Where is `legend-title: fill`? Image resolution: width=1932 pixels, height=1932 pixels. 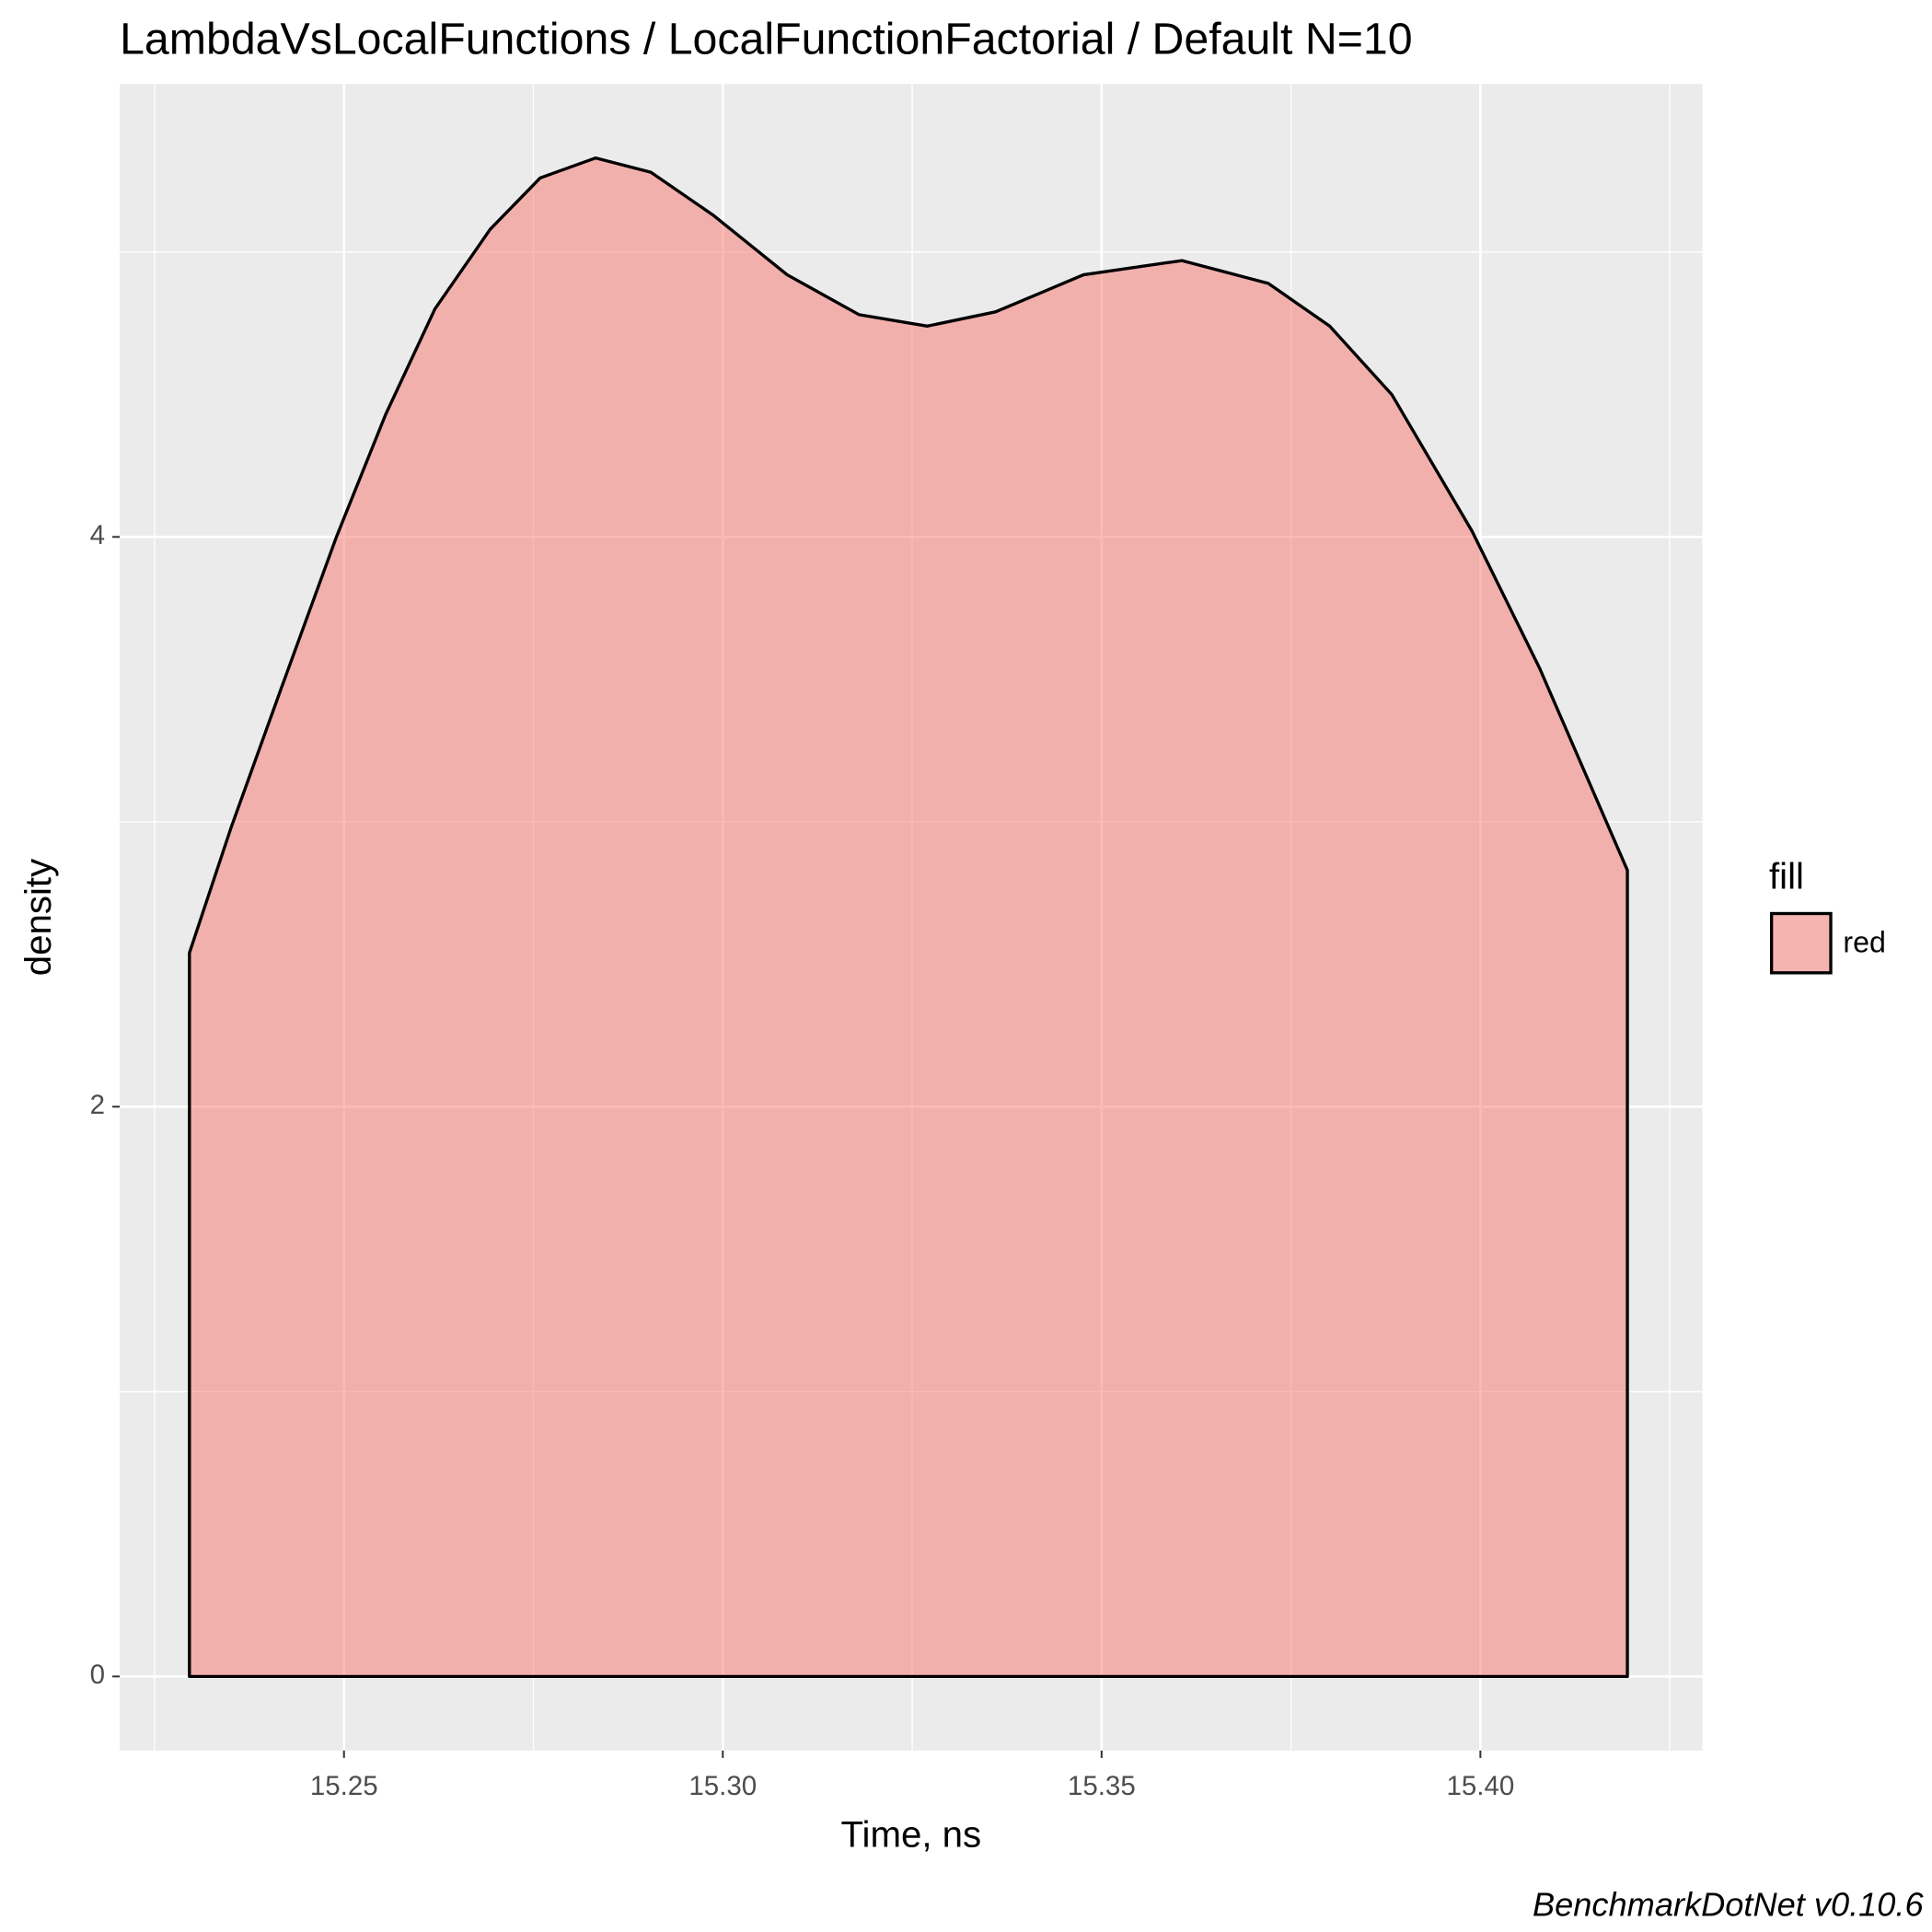
legend-title: fill is located at coordinates (1787, 876).